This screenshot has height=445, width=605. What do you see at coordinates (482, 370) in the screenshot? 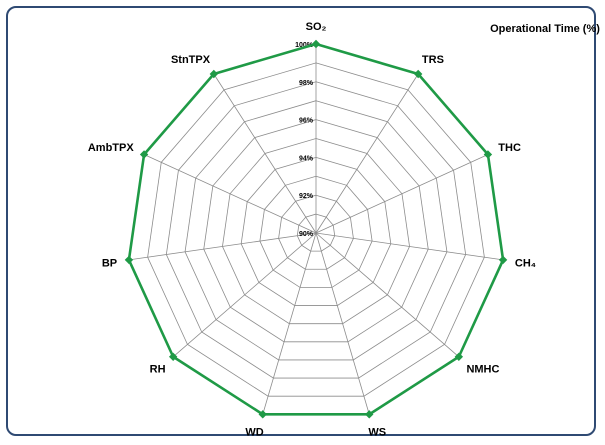
I see `category-label: NMHC` at bounding box center [482, 370].